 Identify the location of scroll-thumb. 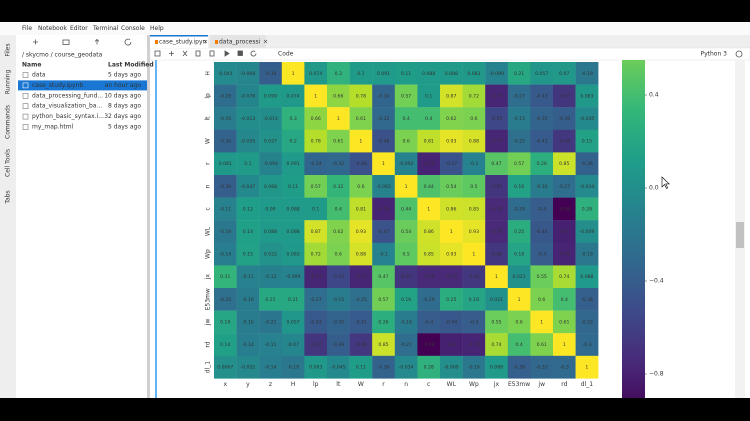
(740, 235).